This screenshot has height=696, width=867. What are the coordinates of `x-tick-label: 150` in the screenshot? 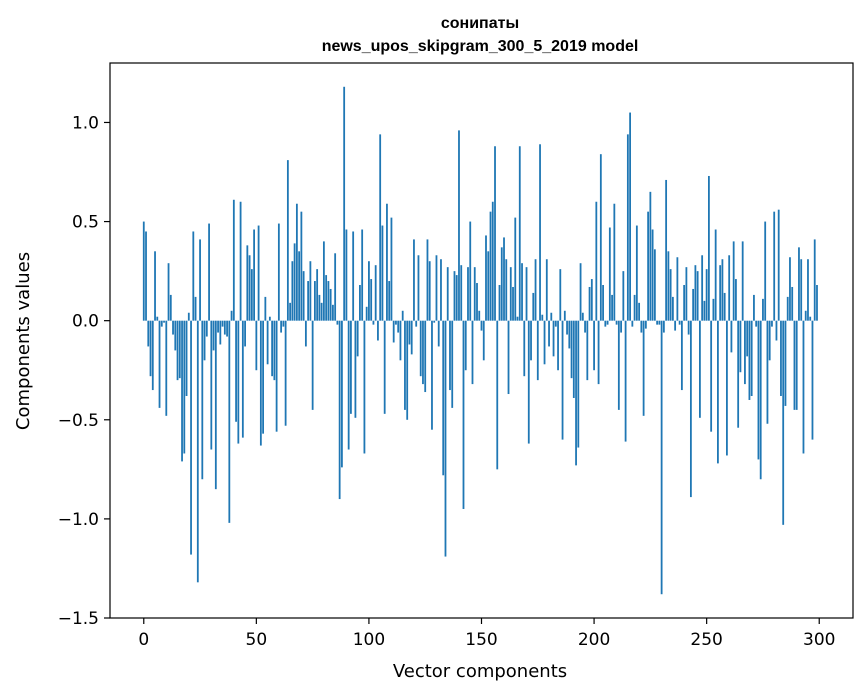 It's located at (481, 640).